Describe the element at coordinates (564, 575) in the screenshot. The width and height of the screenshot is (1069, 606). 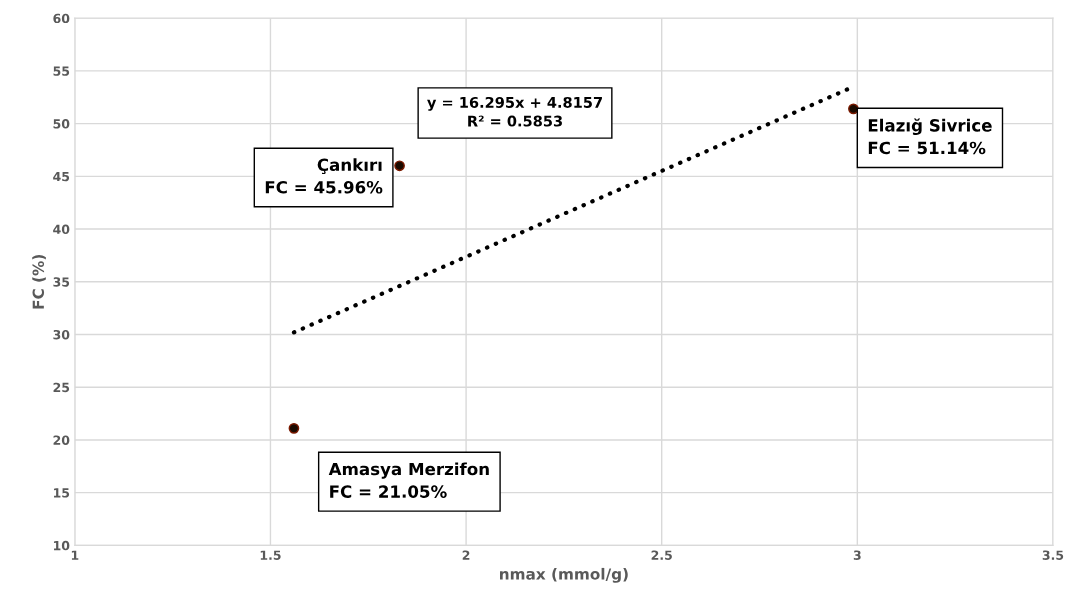
I see `x-axis-title: nmax (mmol/g)` at that location.